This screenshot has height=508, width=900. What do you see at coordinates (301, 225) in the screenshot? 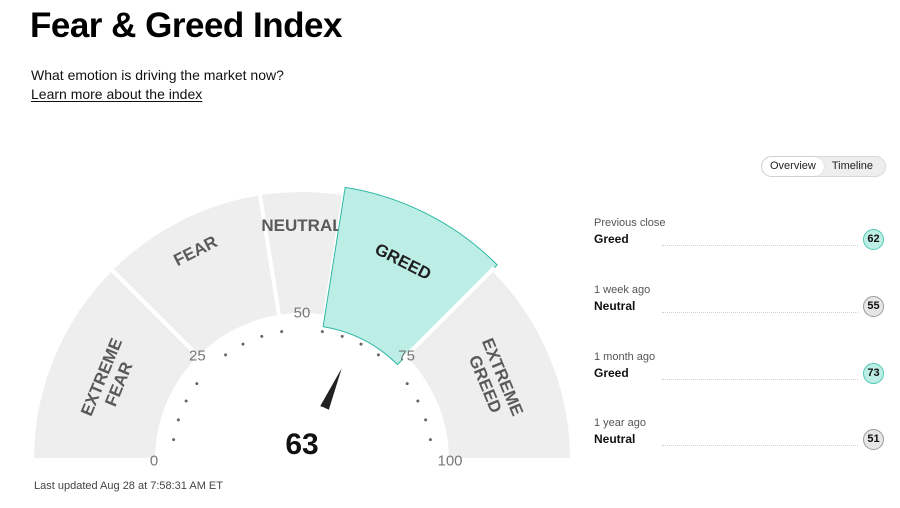
I see `gauge-segment-label: NEUTRAL` at bounding box center [301, 225].